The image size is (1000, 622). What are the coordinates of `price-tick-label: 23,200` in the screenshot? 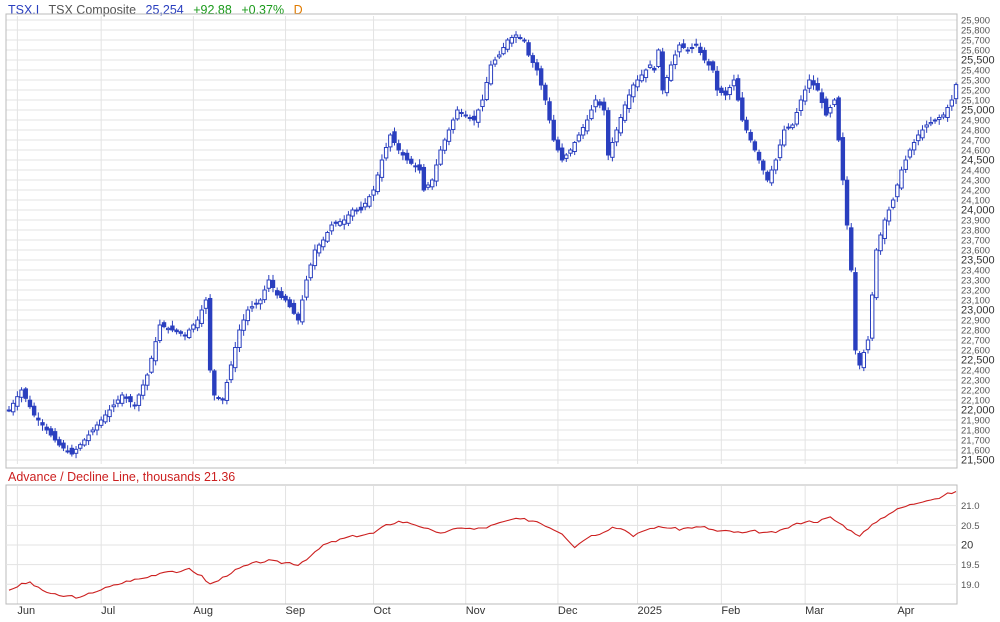 It's located at (975, 291).